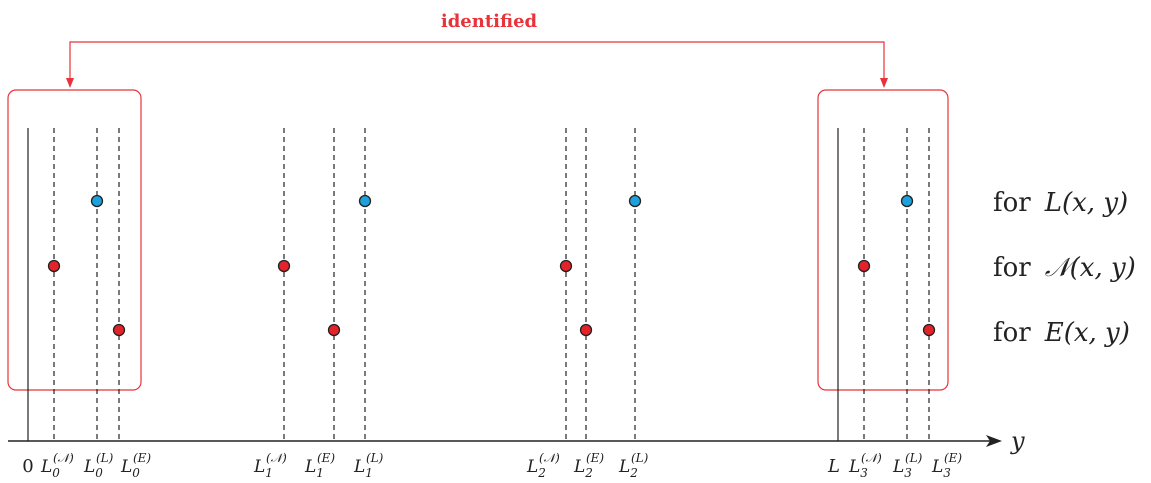 The height and width of the screenshot is (483, 1151). I want to click on identified-bracket, so click(477, 61).